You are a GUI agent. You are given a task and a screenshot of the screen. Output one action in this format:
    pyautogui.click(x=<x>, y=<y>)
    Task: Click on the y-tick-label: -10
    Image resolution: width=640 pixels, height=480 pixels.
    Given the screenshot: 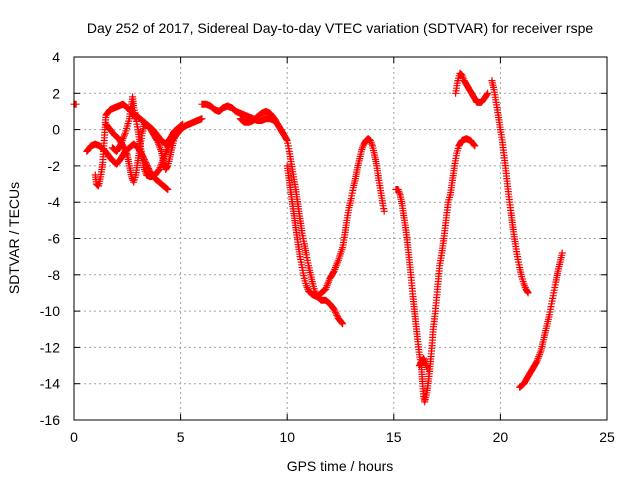 What is the action you would take?
    pyautogui.click(x=50, y=311)
    